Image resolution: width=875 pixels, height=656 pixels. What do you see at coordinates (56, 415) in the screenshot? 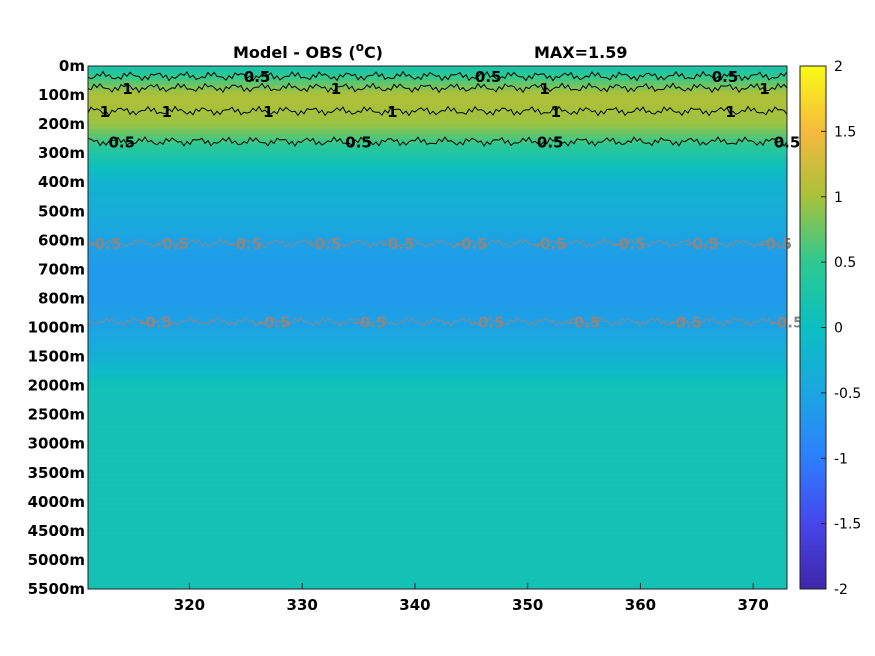
I see `y-tick-label: 2500m` at bounding box center [56, 415].